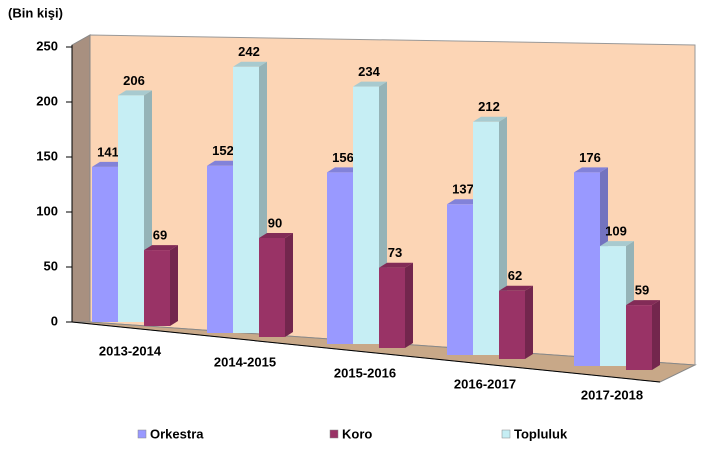 Image resolution: width=706 pixels, height=454 pixels. Describe the element at coordinates (357, 433) in the screenshot. I see `legend-label: Koro` at that location.